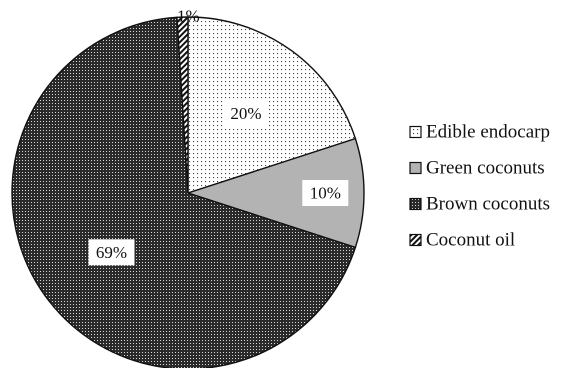  I want to click on pie-slice-coconut-oil, so click(182, 105).